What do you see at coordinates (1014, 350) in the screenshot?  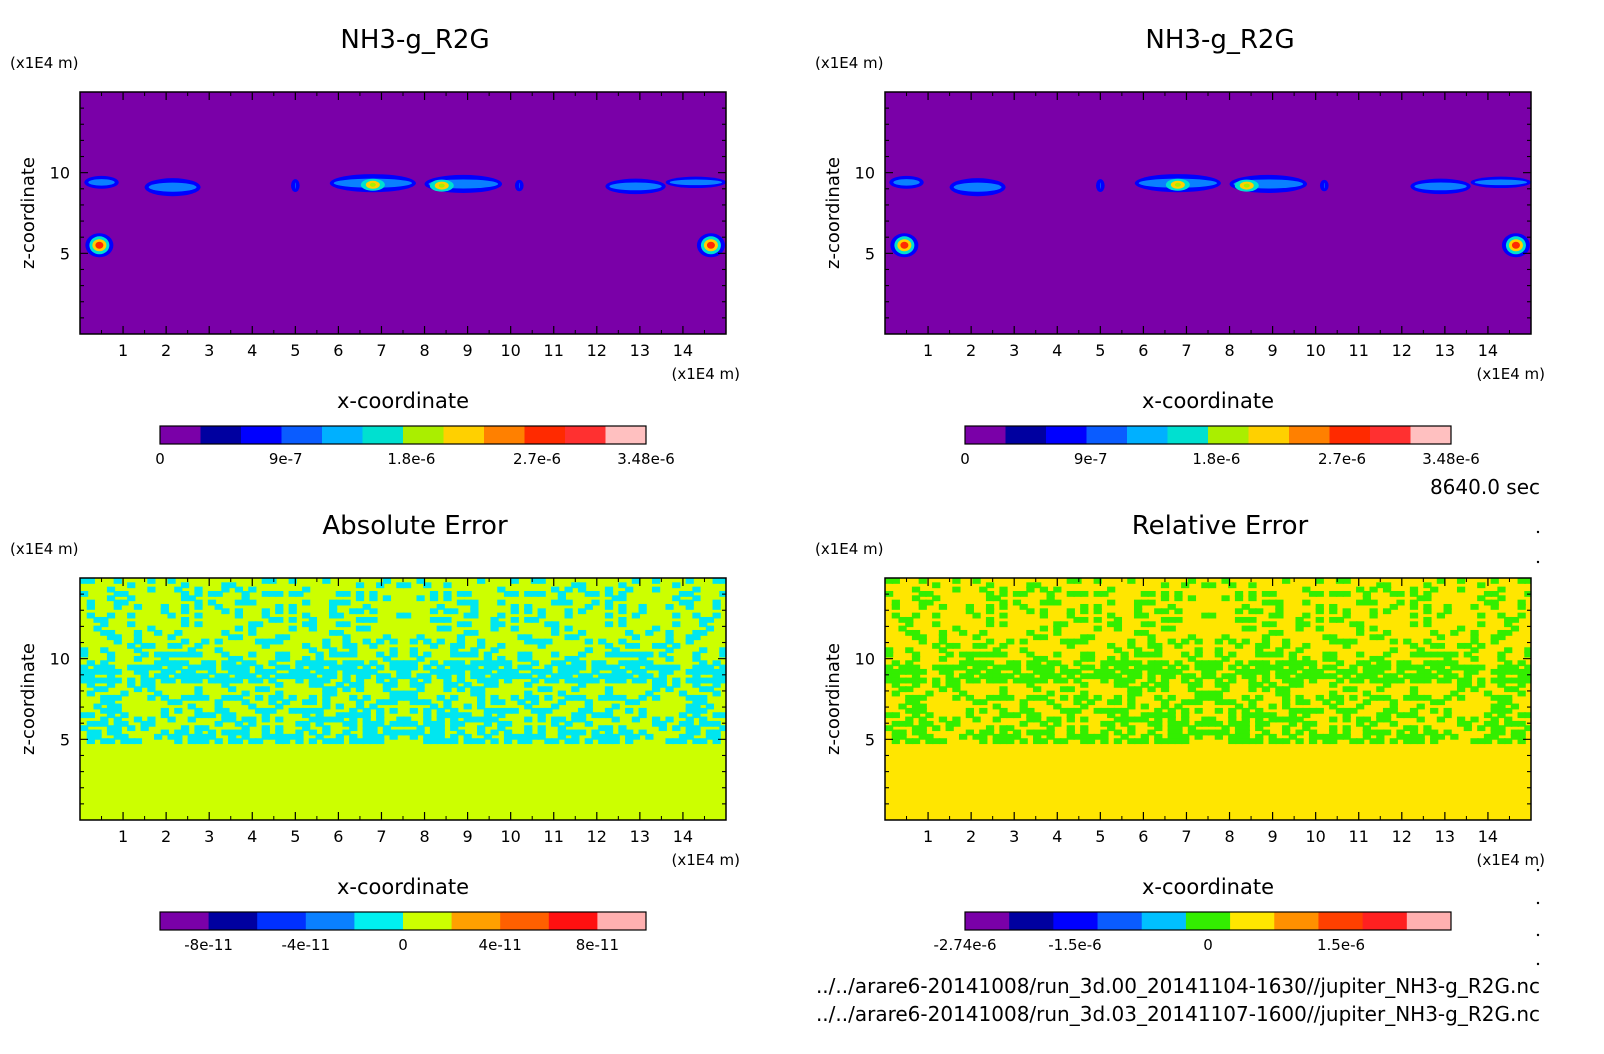 I see `x-tick-label: 3` at bounding box center [1014, 350].